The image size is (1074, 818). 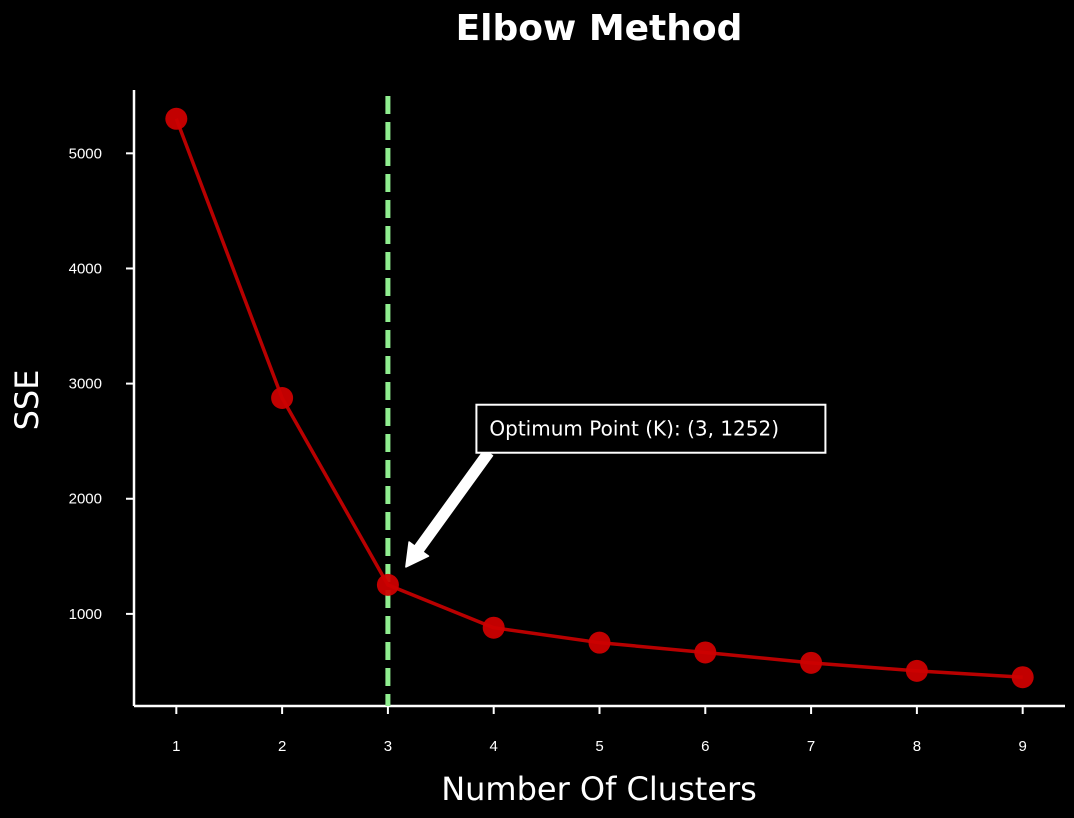 I want to click on x-tick-label: 4, so click(x=494, y=746).